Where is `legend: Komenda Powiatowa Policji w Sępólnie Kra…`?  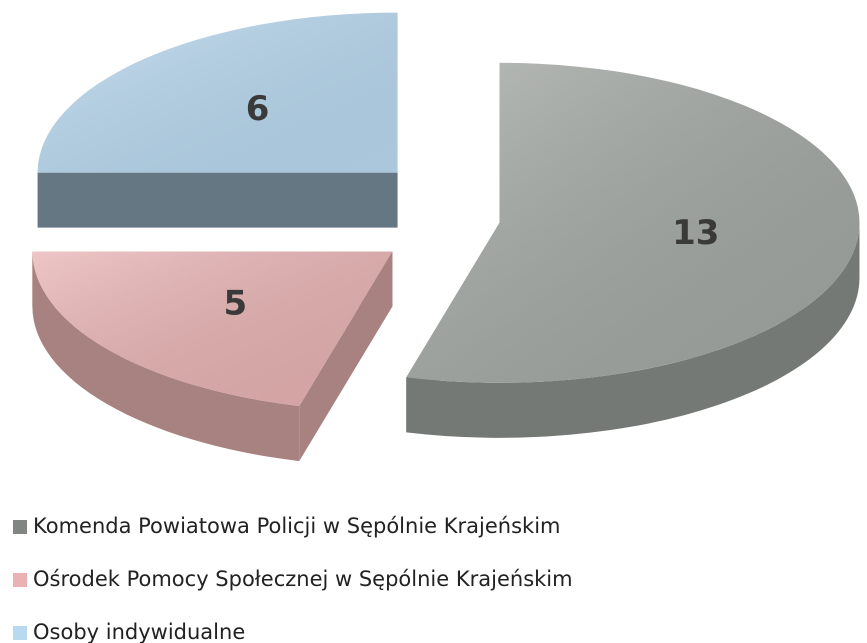 legend: Komenda Powiatowa Policji w Sępólnie Kra… is located at coordinates (293, 578).